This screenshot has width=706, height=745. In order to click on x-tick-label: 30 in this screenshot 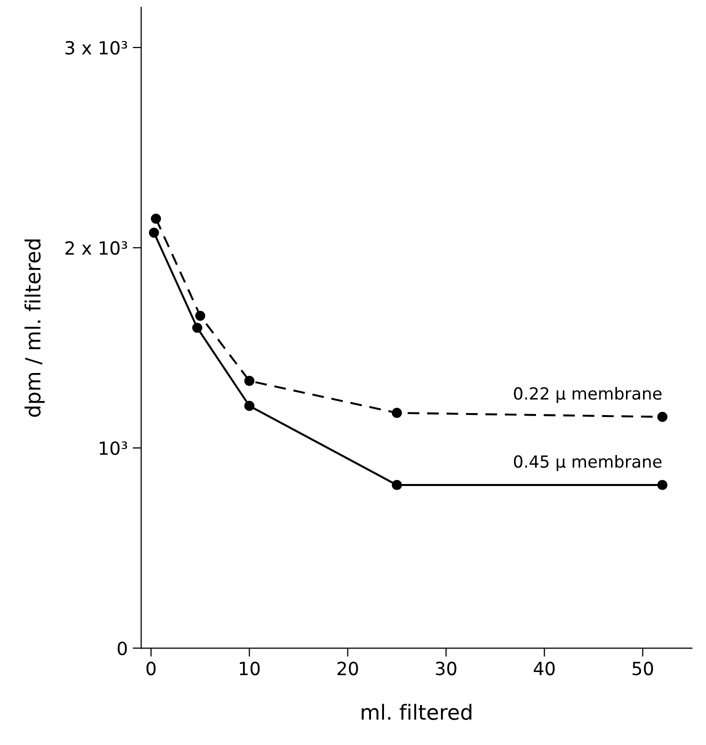, I will do `click(446, 669)`.